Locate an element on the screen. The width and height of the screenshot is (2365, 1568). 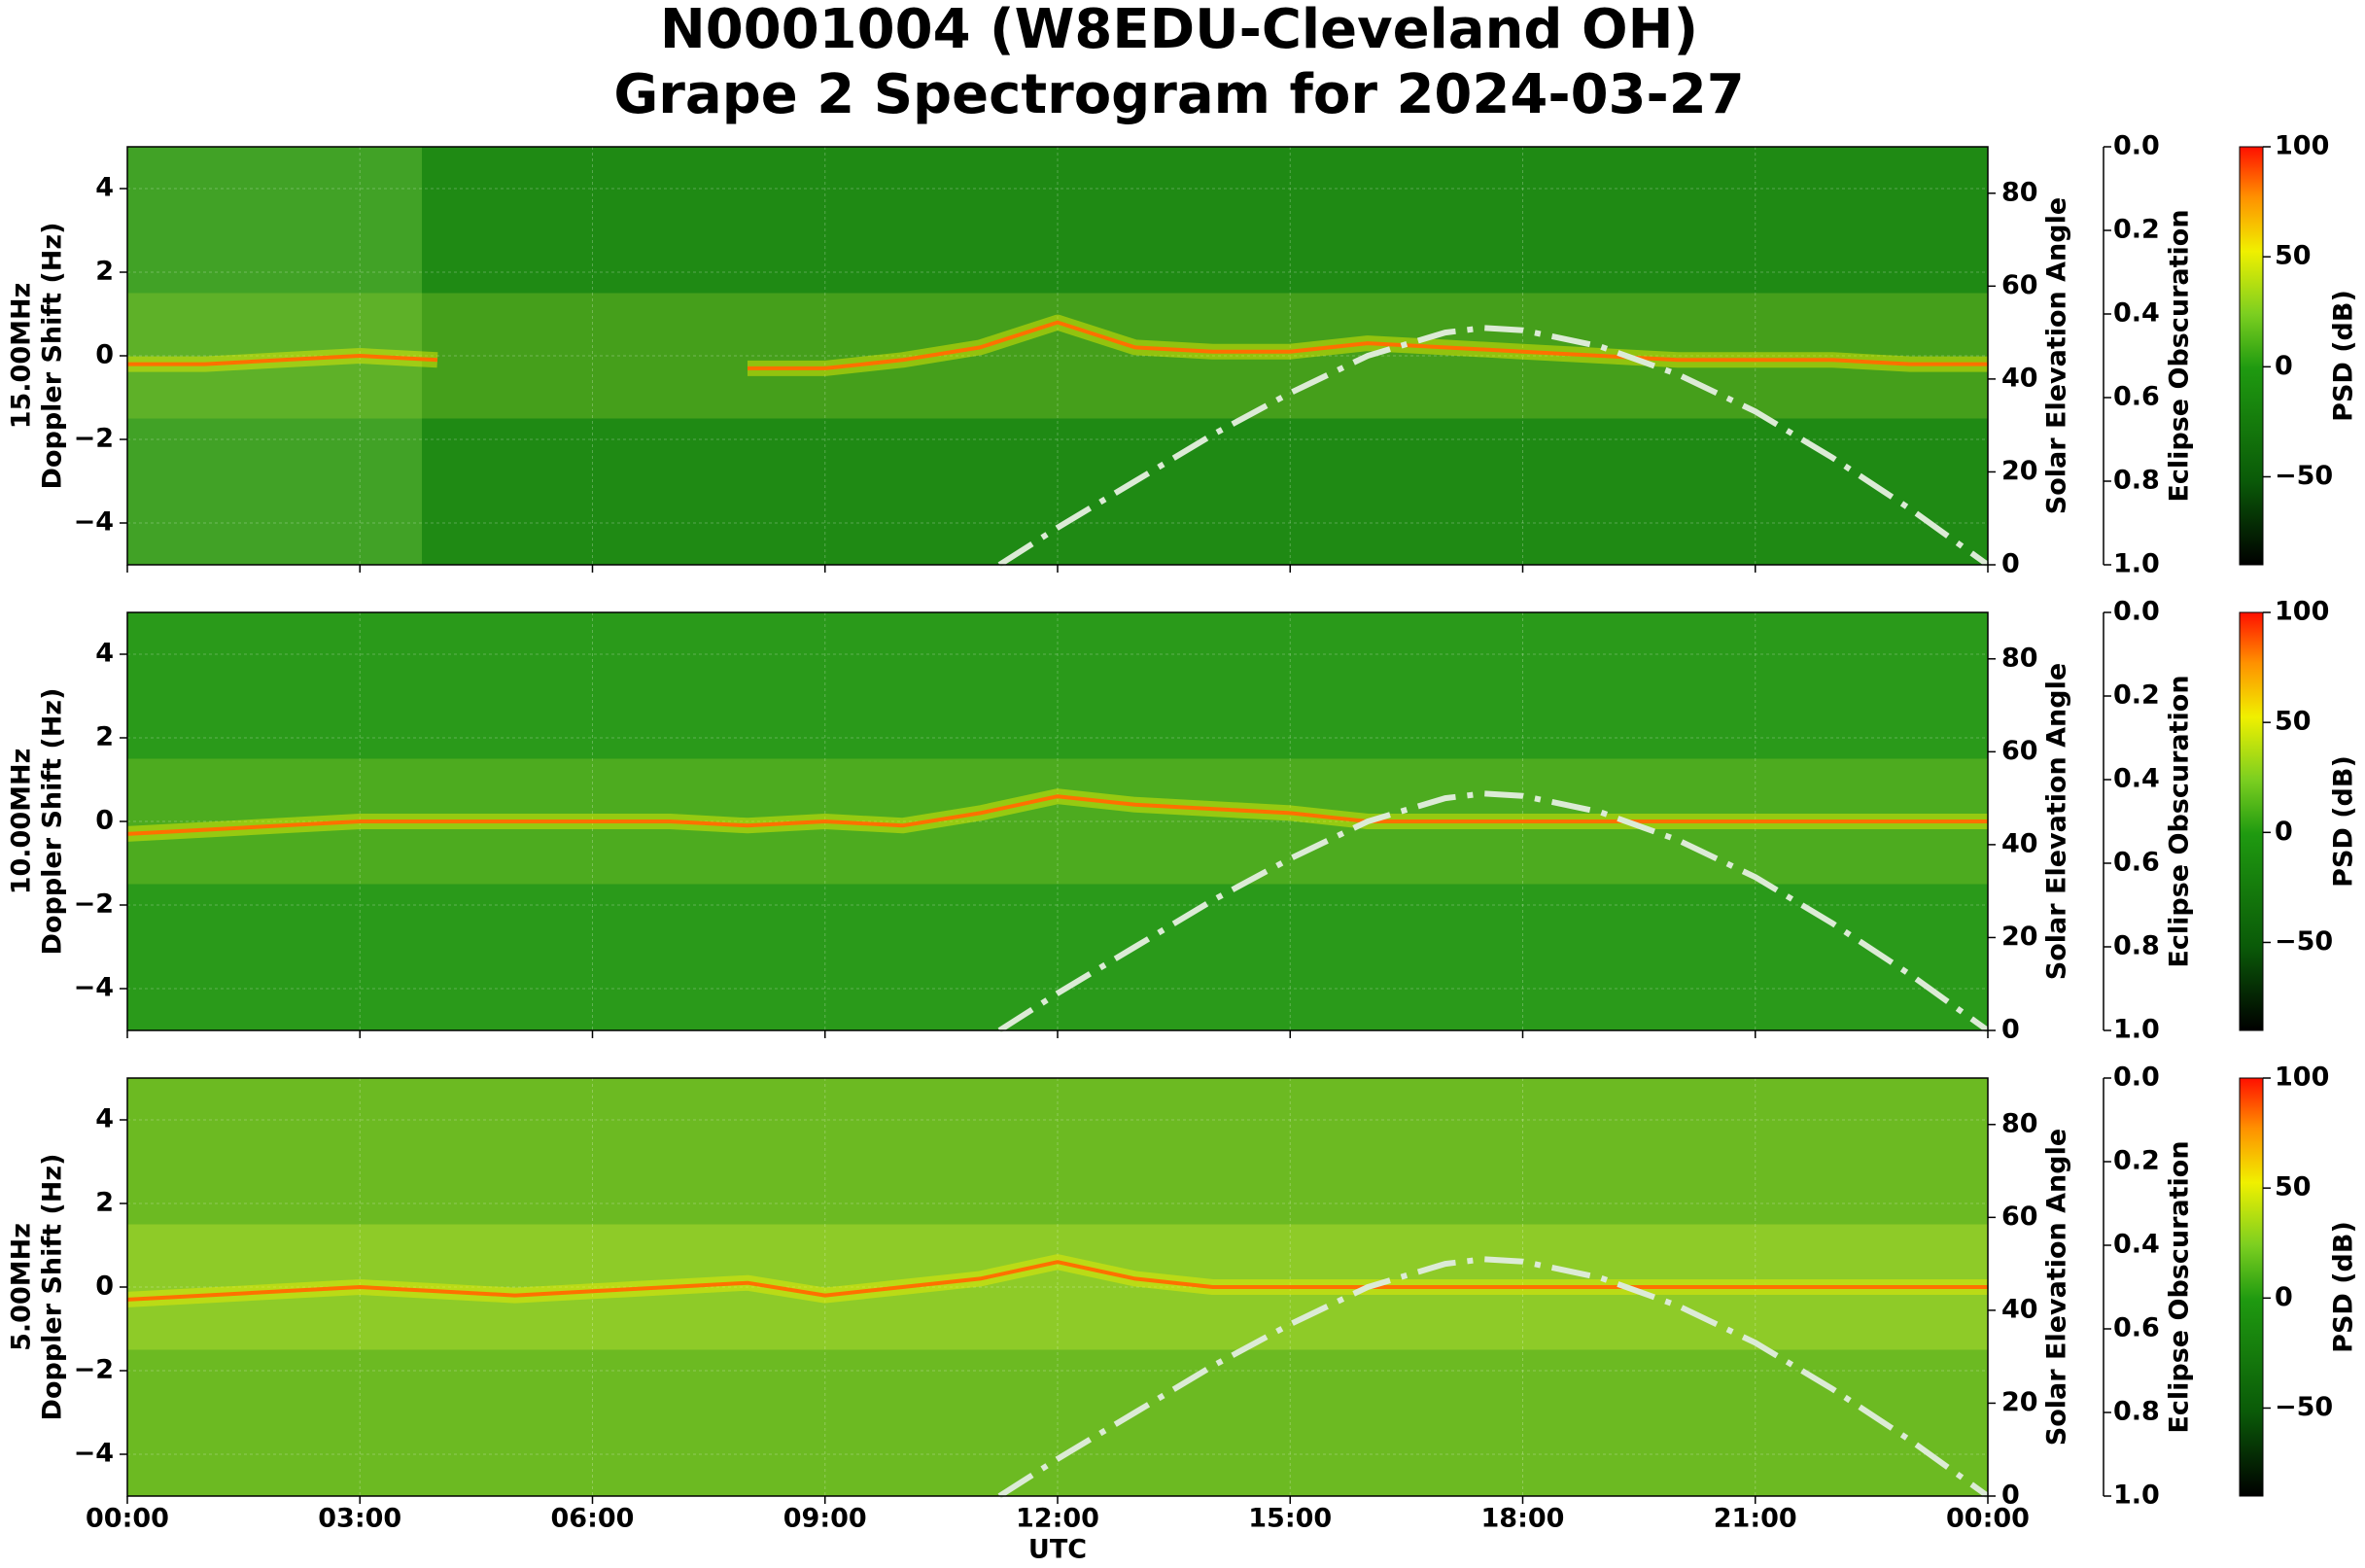
x-axis-label: UTC is located at coordinates (1057, 1550).